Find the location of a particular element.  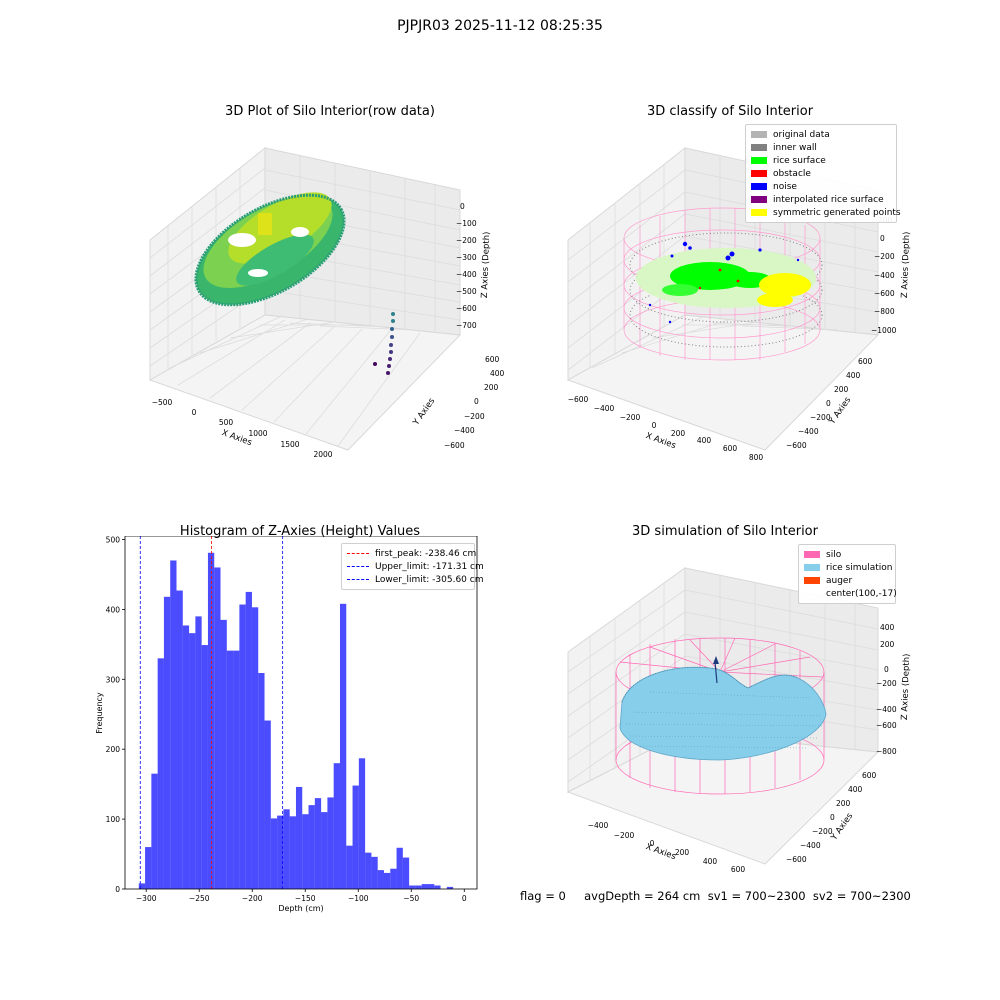

plot4-x-label: X Axies is located at coordinates (660, 852).